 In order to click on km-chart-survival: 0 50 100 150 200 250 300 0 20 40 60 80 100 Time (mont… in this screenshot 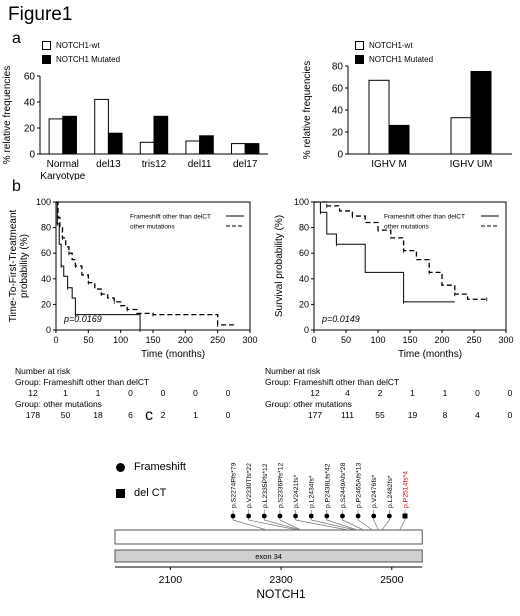, I will do `click(394, 278)`.